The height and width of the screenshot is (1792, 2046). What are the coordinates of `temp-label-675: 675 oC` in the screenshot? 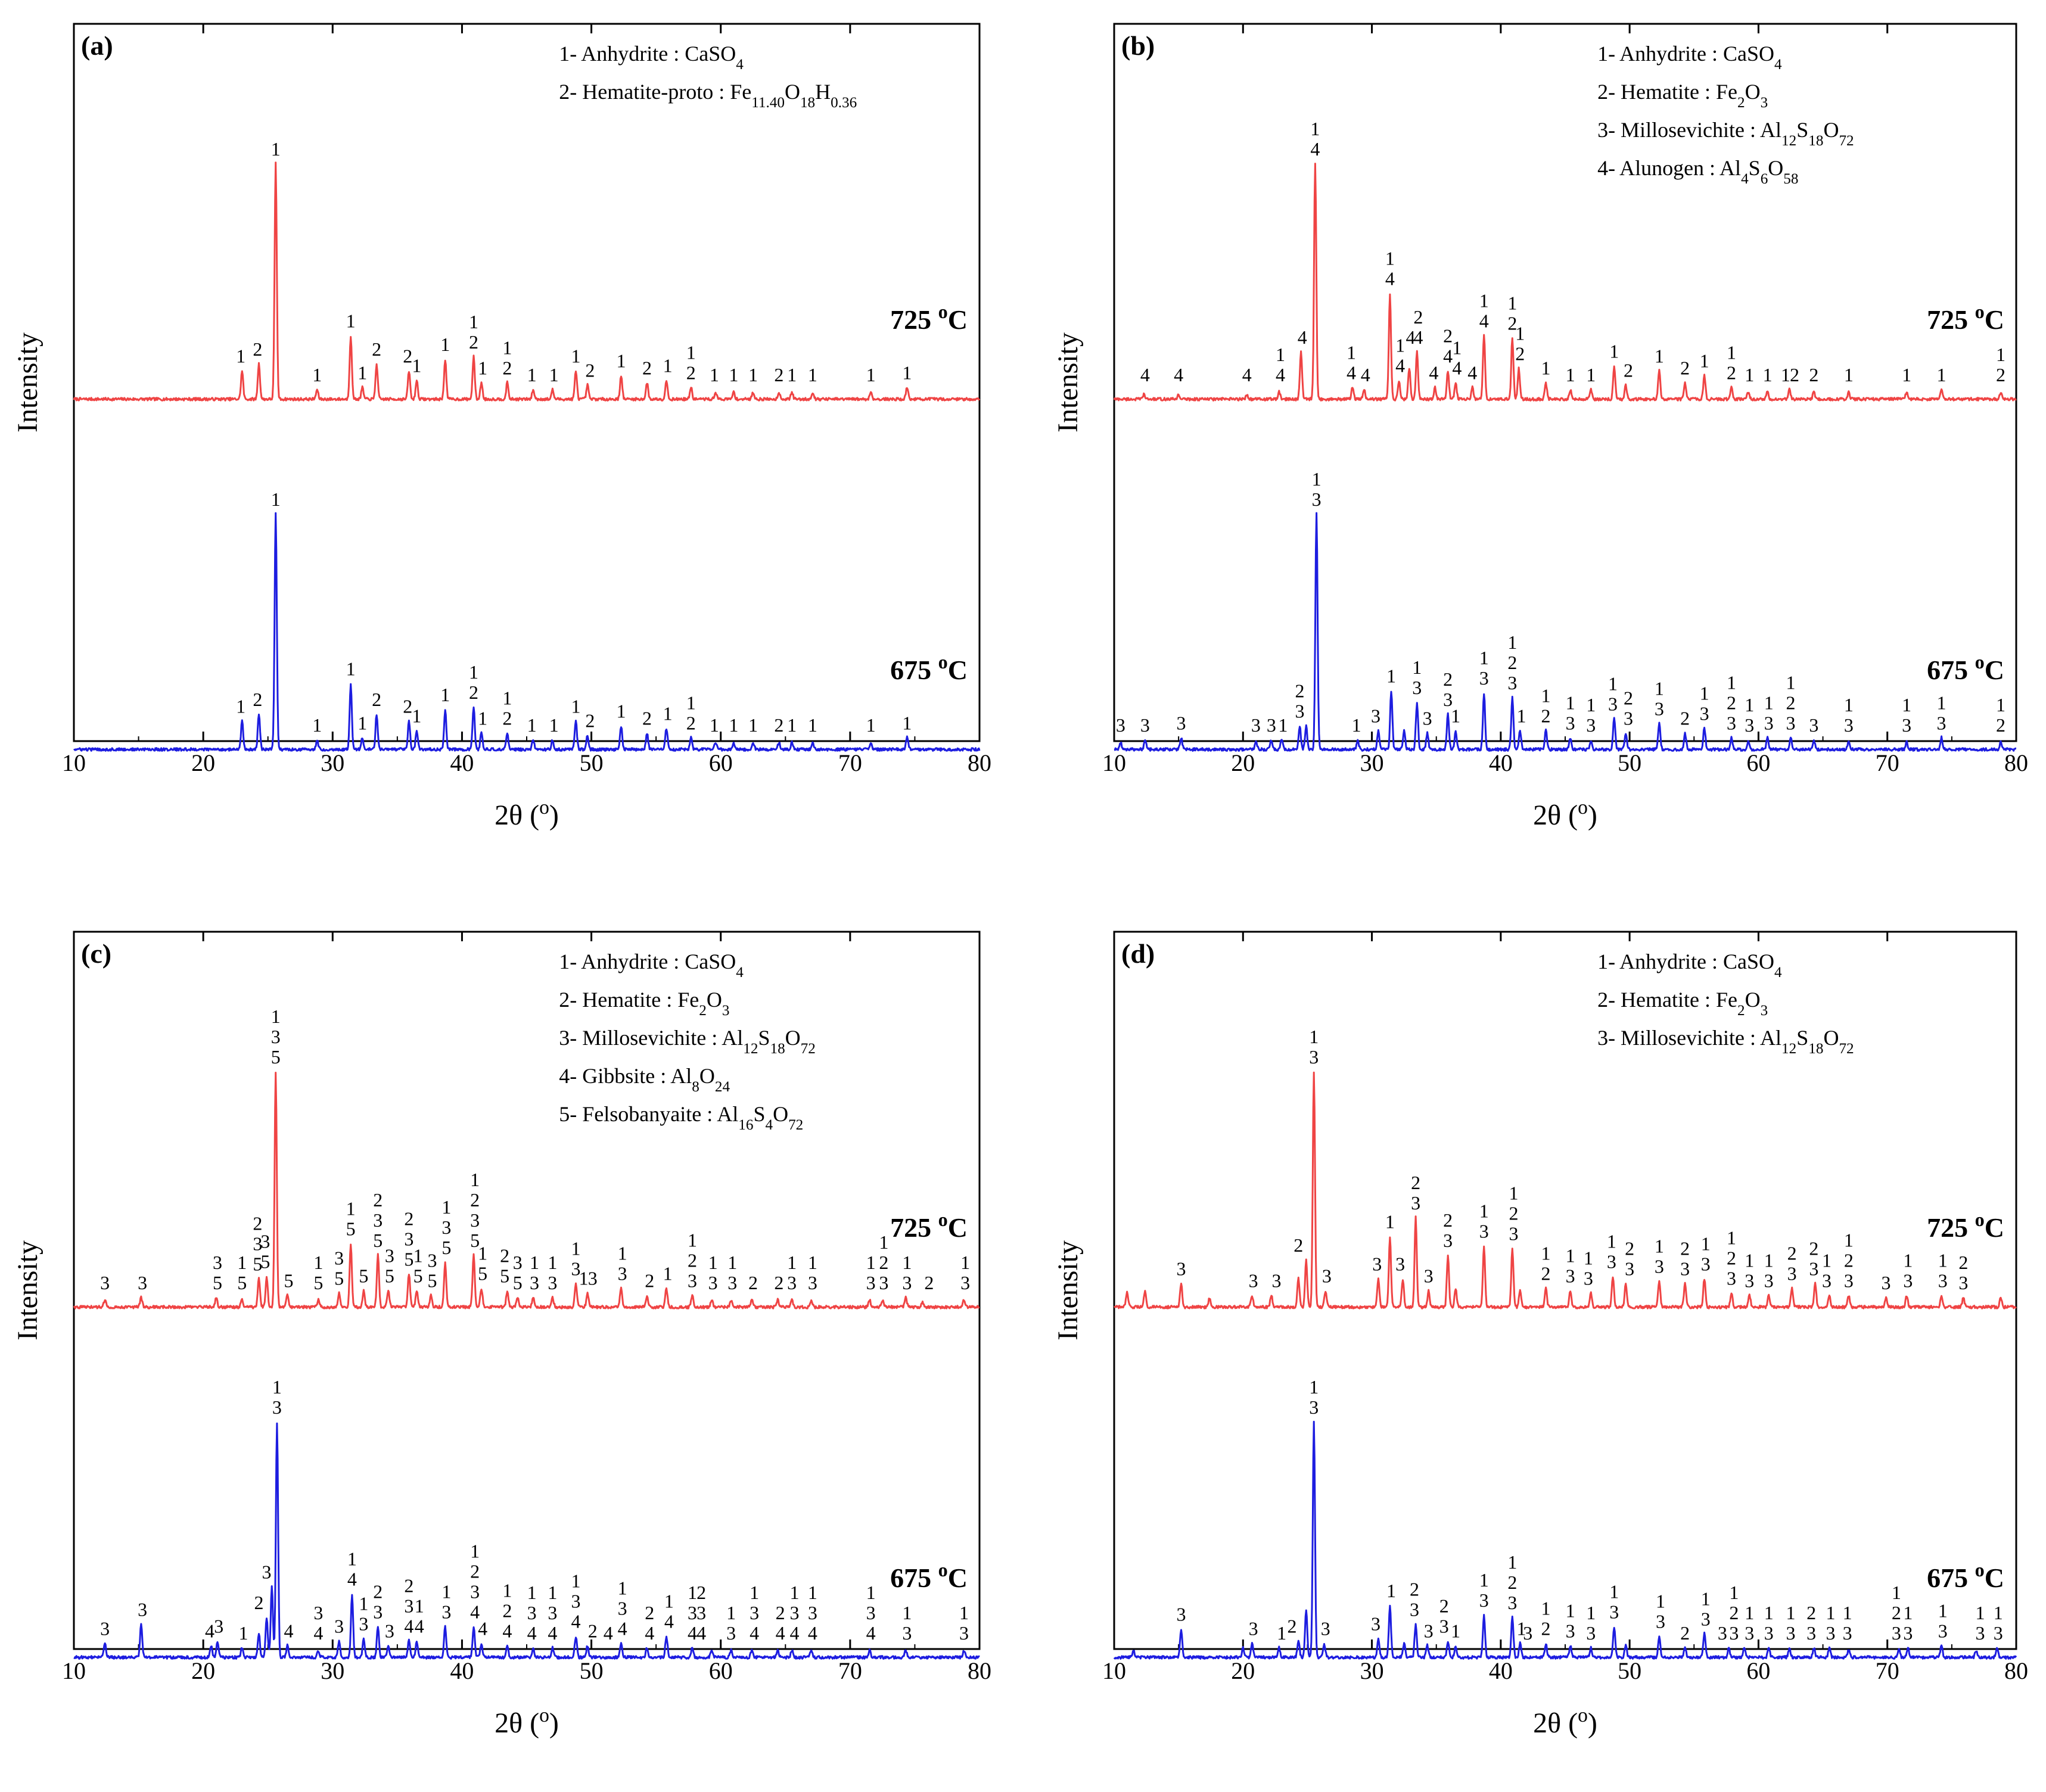 It's located at (929, 668).